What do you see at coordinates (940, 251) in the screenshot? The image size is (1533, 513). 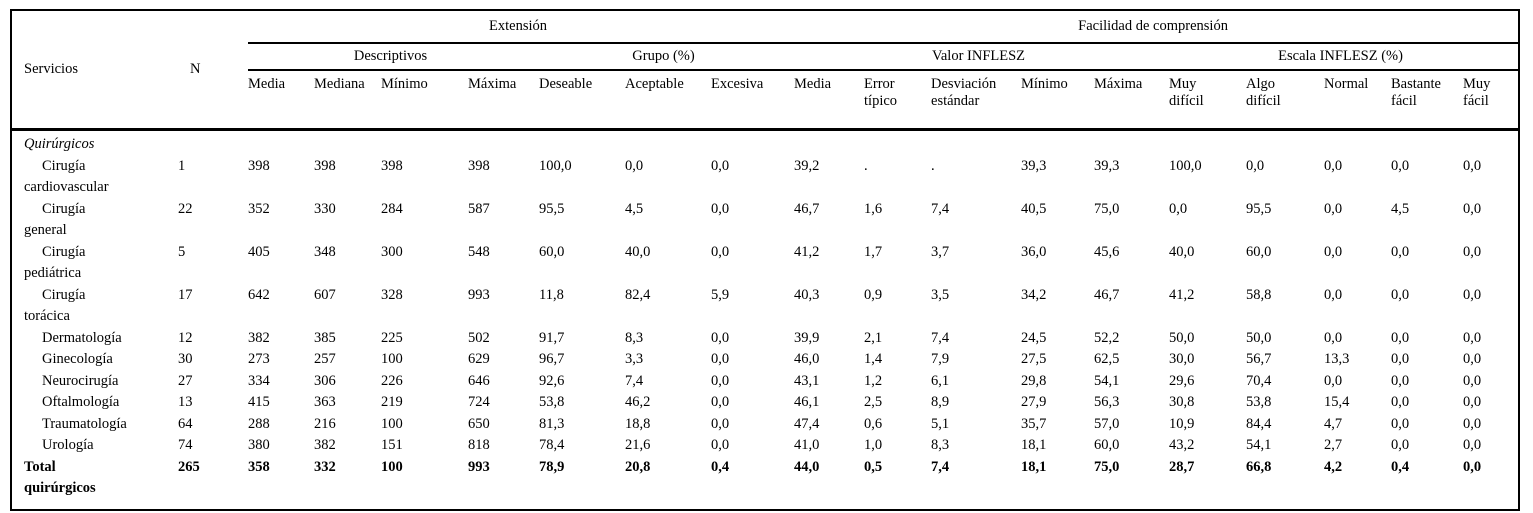 I see `data-cell: 3,7` at bounding box center [940, 251].